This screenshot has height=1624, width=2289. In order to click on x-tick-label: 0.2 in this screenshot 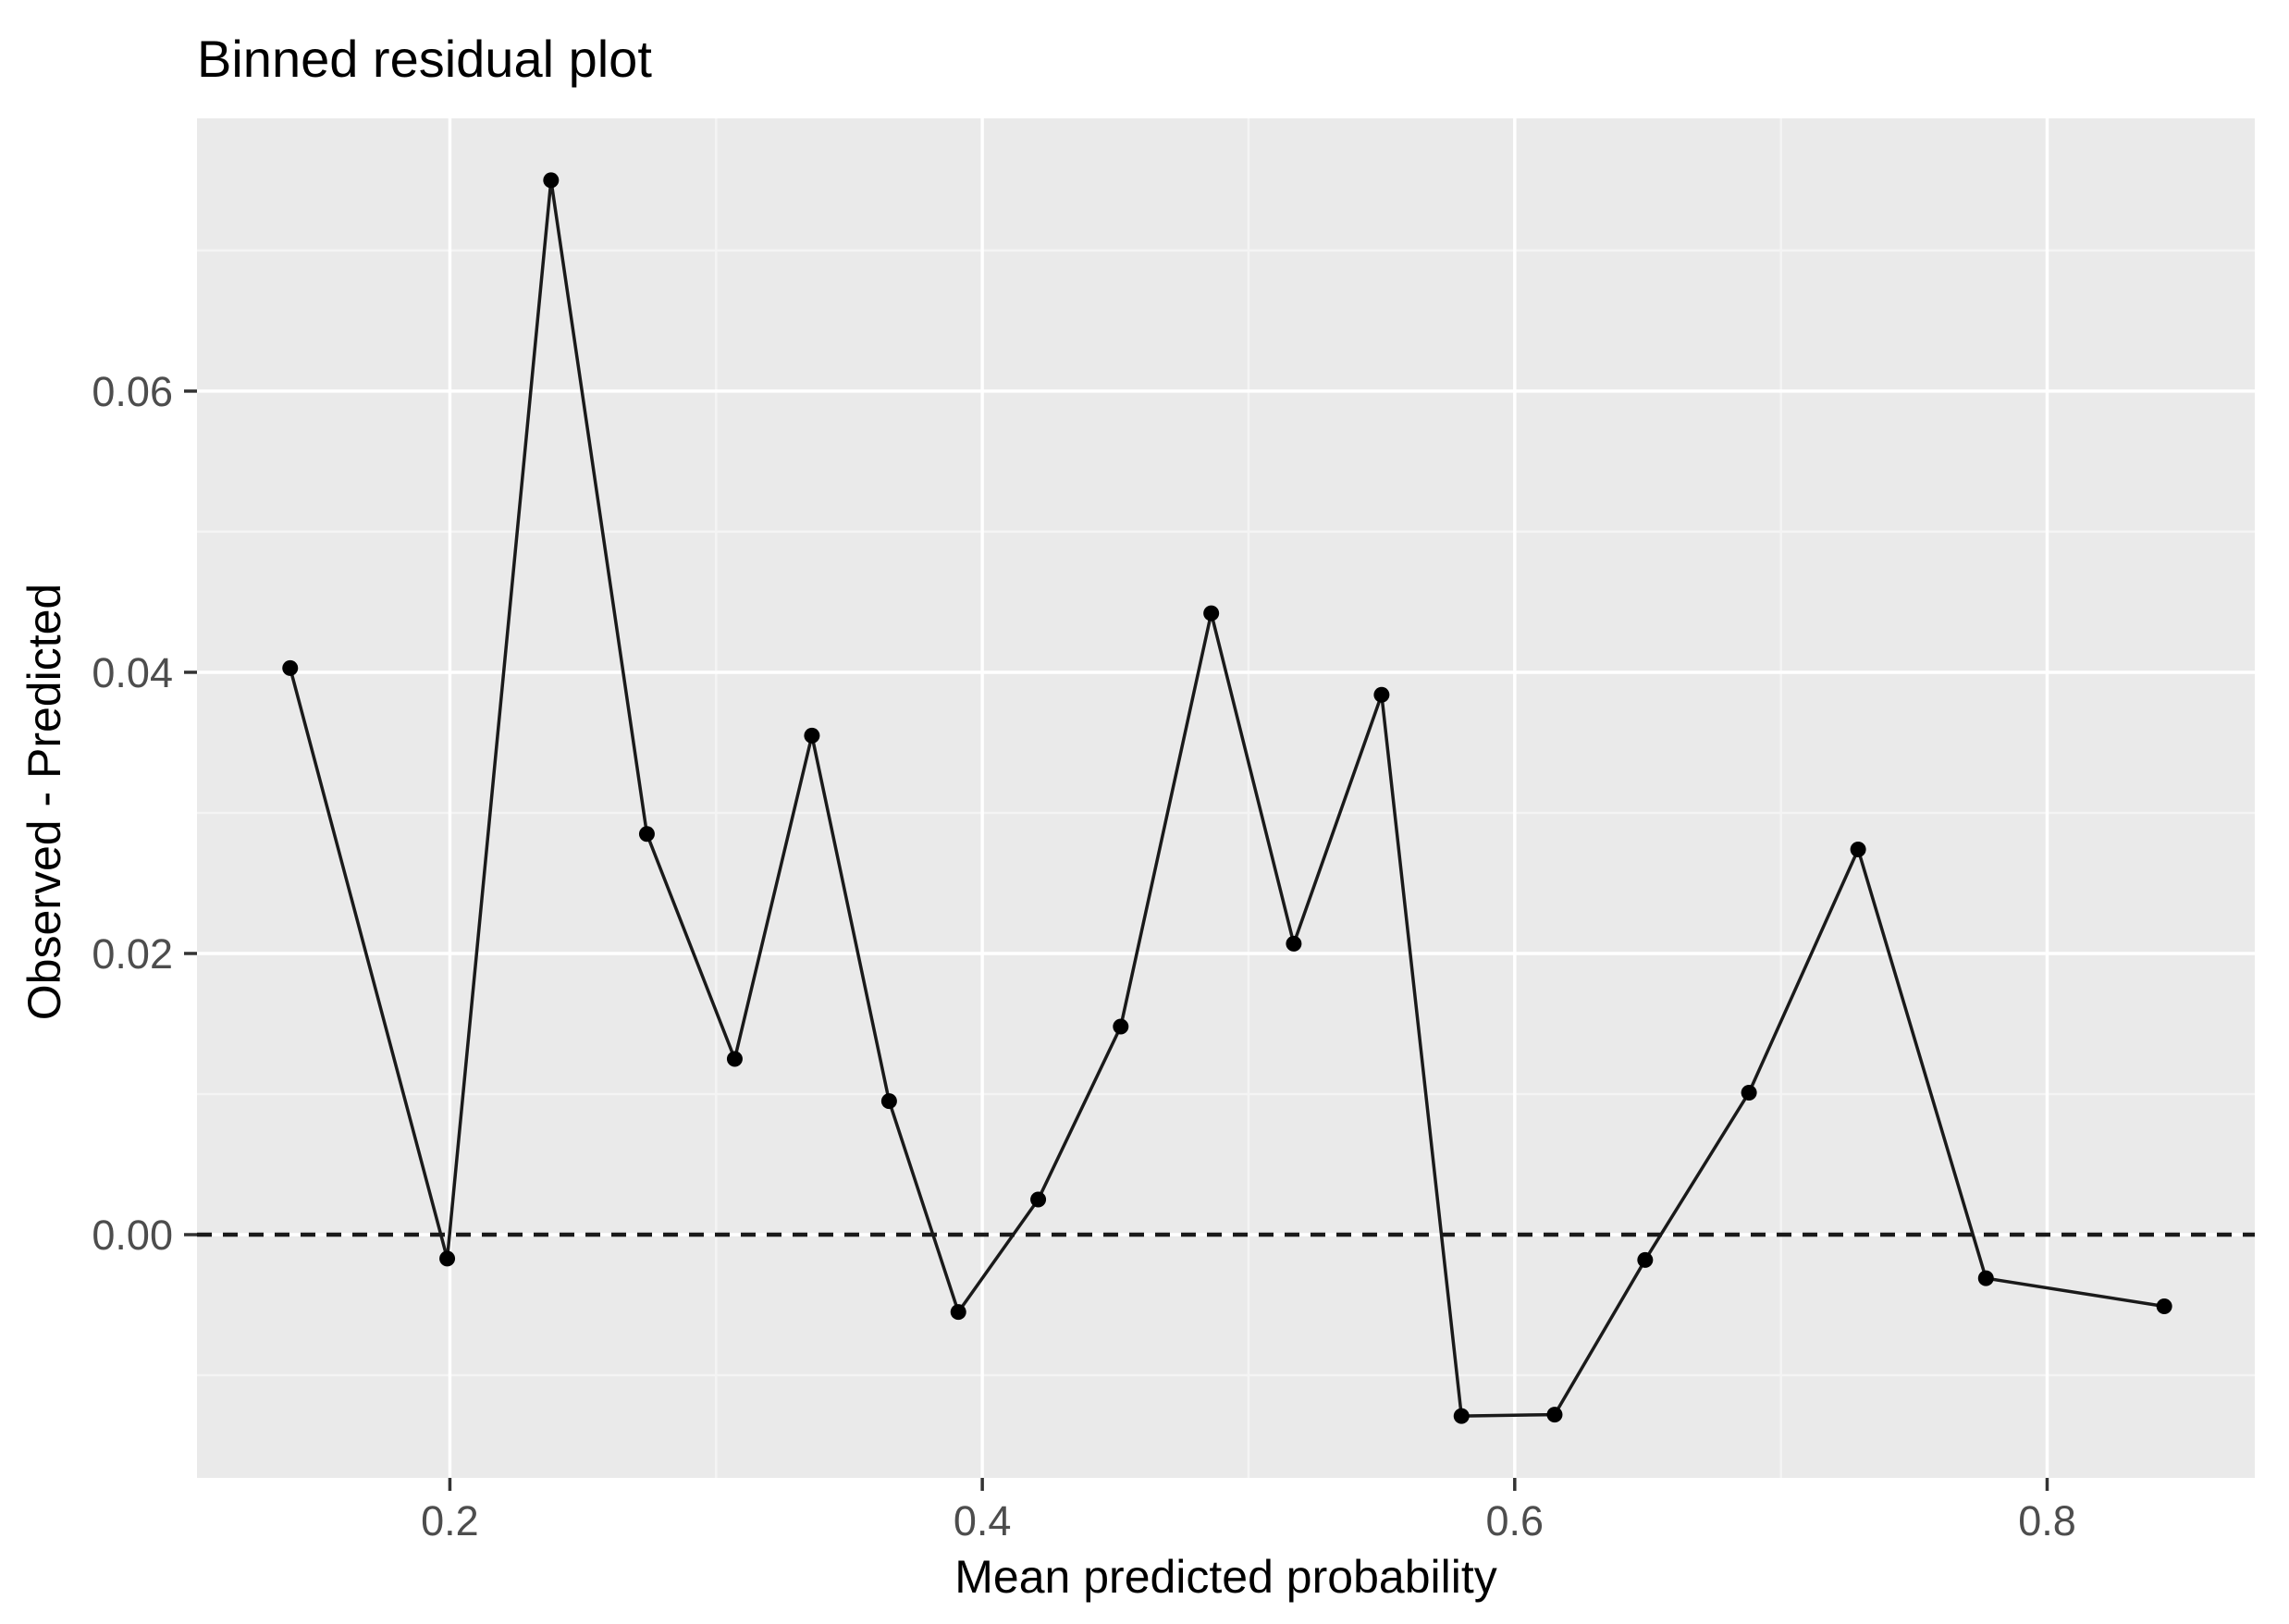, I will do `click(450, 1520)`.